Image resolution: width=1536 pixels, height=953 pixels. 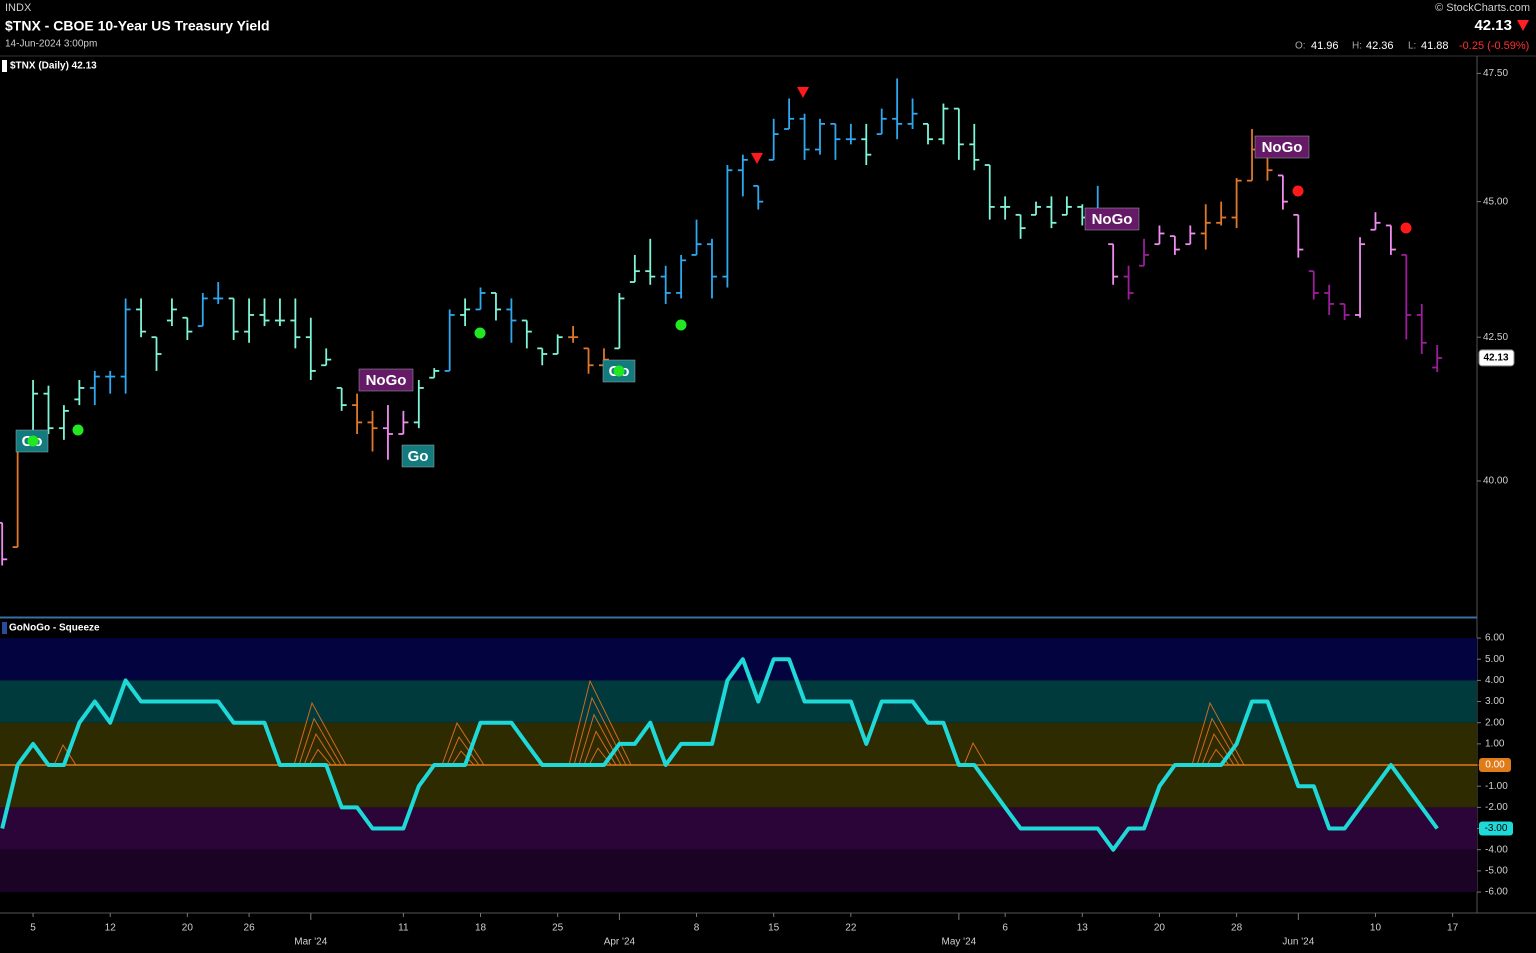 I want to click on source: © StockCharts.com, so click(x=1482, y=8).